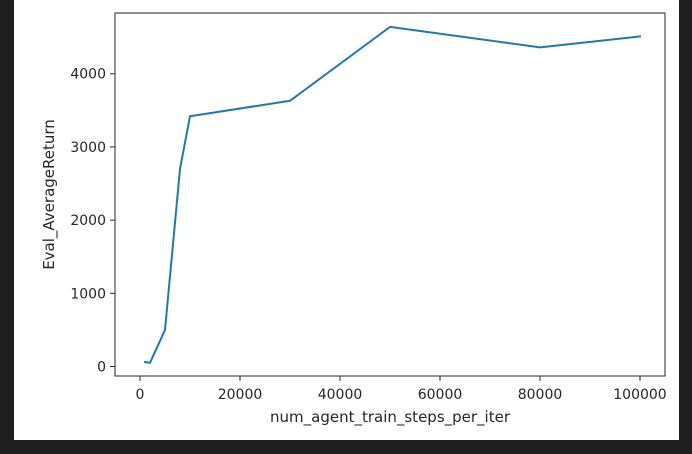  What do you see at coordinates (88, 148) in the screenshot?
I see `y-tick-label: 3000` at bounding box center [88, 148].